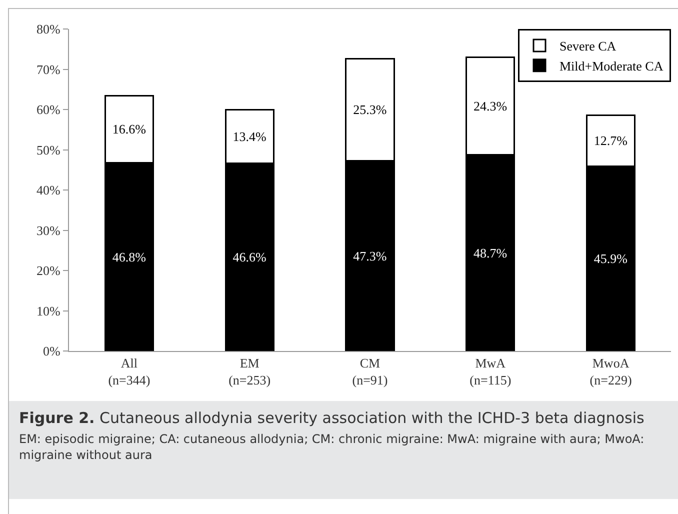  What do you see at coordinates (249, 257) in the screenshot?
I see `data-label: 46.6%` at bounding box center [249, 257].